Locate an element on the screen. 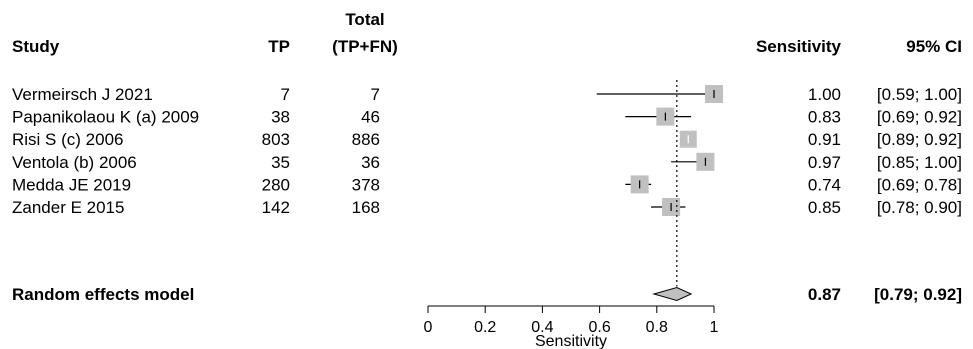 This screenshot has height=349, width=973. study-name: Medda JE 2019 is located at coordinates (71, 184).